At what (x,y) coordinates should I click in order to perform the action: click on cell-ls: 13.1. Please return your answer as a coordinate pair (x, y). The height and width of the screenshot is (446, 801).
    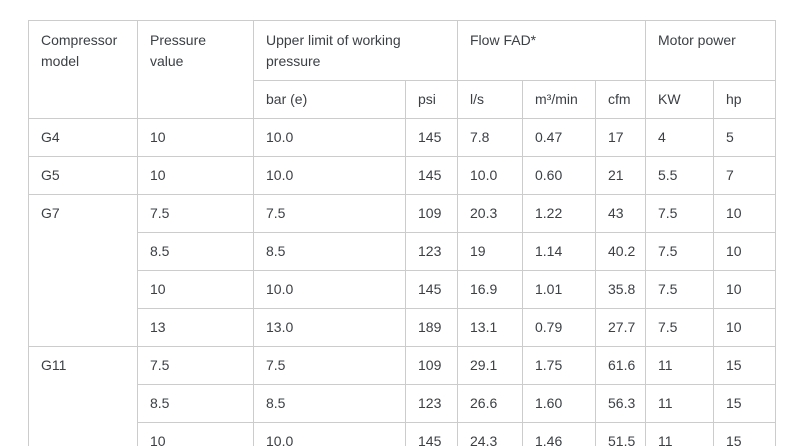
    Looking at the image, I should click on (490, 327).